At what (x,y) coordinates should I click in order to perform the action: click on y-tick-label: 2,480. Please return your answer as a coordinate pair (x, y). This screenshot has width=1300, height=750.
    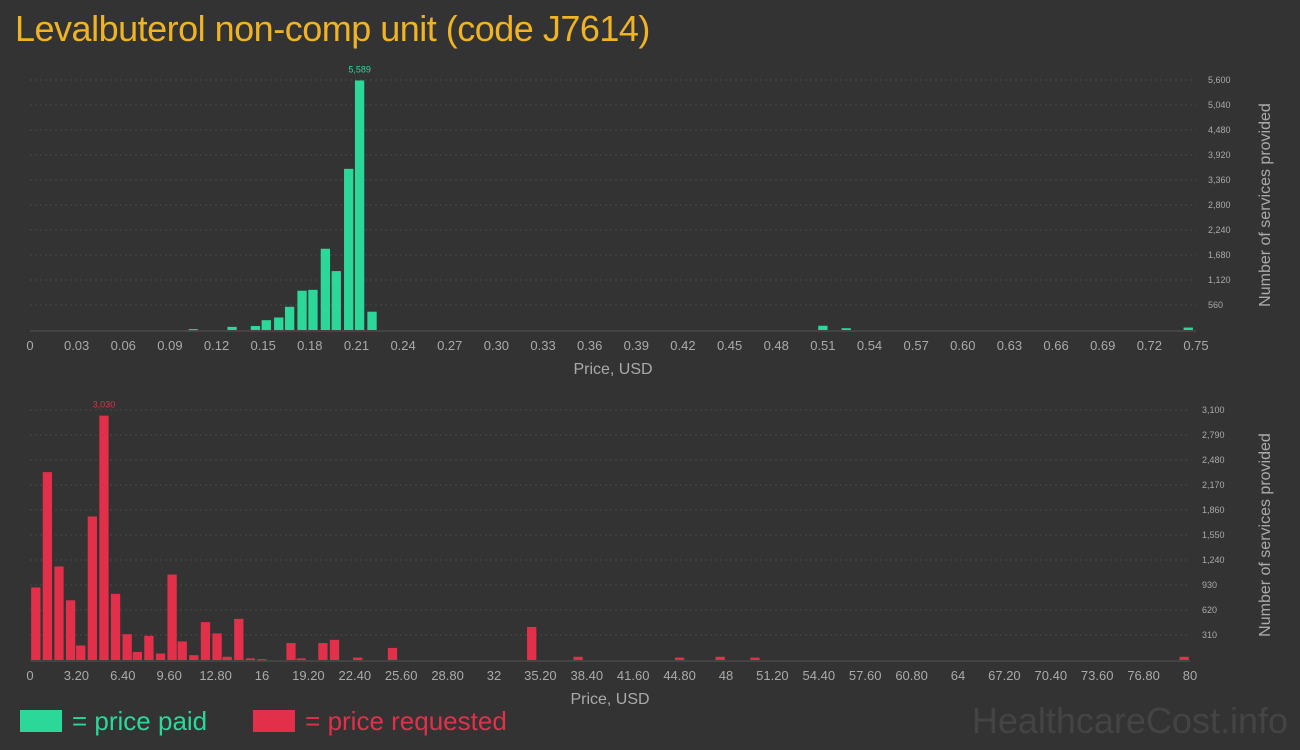
    Looking at the image, I should click on (1213, 460).